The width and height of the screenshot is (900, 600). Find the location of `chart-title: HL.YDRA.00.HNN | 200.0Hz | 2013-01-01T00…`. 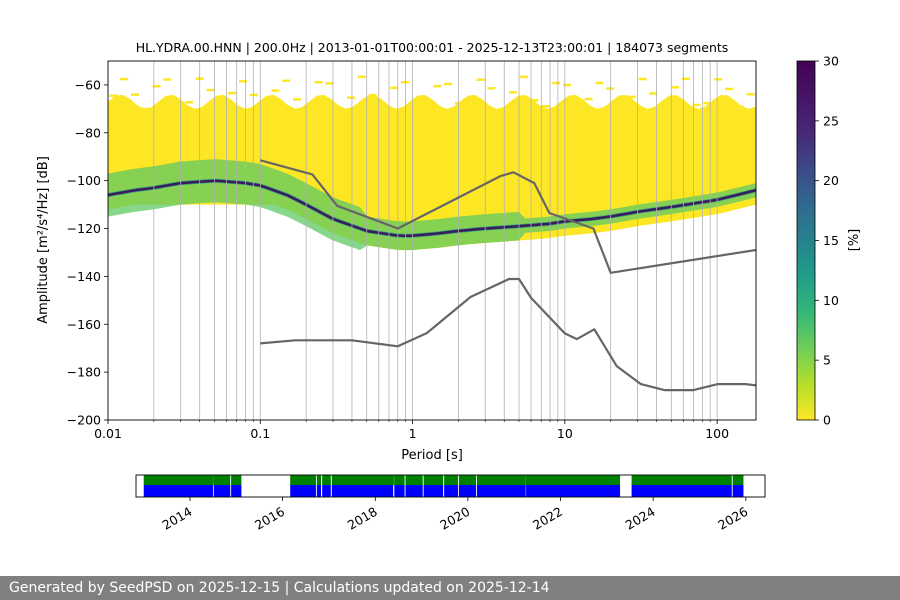

chart-title: HL.YDRA.00.HNN | 200.0Hz | 2013-01-01T00… is located at coordinates (432, 47).